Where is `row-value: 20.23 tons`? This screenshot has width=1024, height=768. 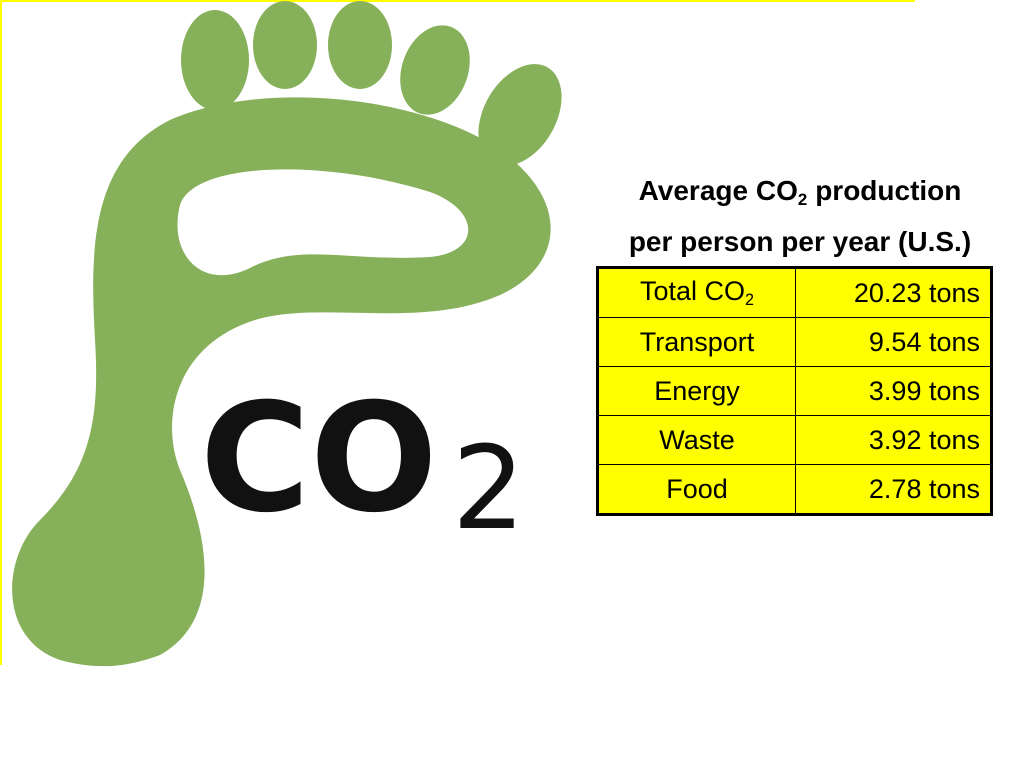
row-value: 20.23 tons is located at coordinates (893, 292).